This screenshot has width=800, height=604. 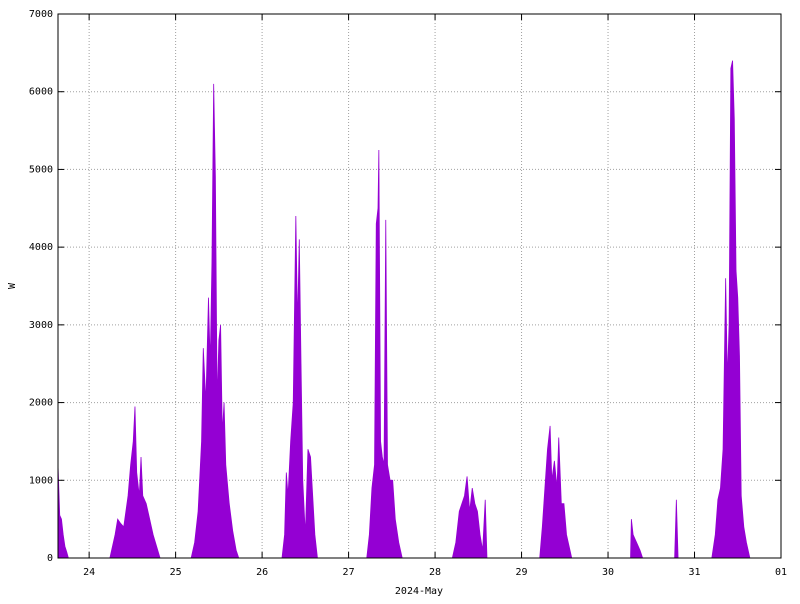 What do you see at coordinates (41, 480) in the screenshot?
I see `y-tick-label: 1000` at bounding box center [41, 480].